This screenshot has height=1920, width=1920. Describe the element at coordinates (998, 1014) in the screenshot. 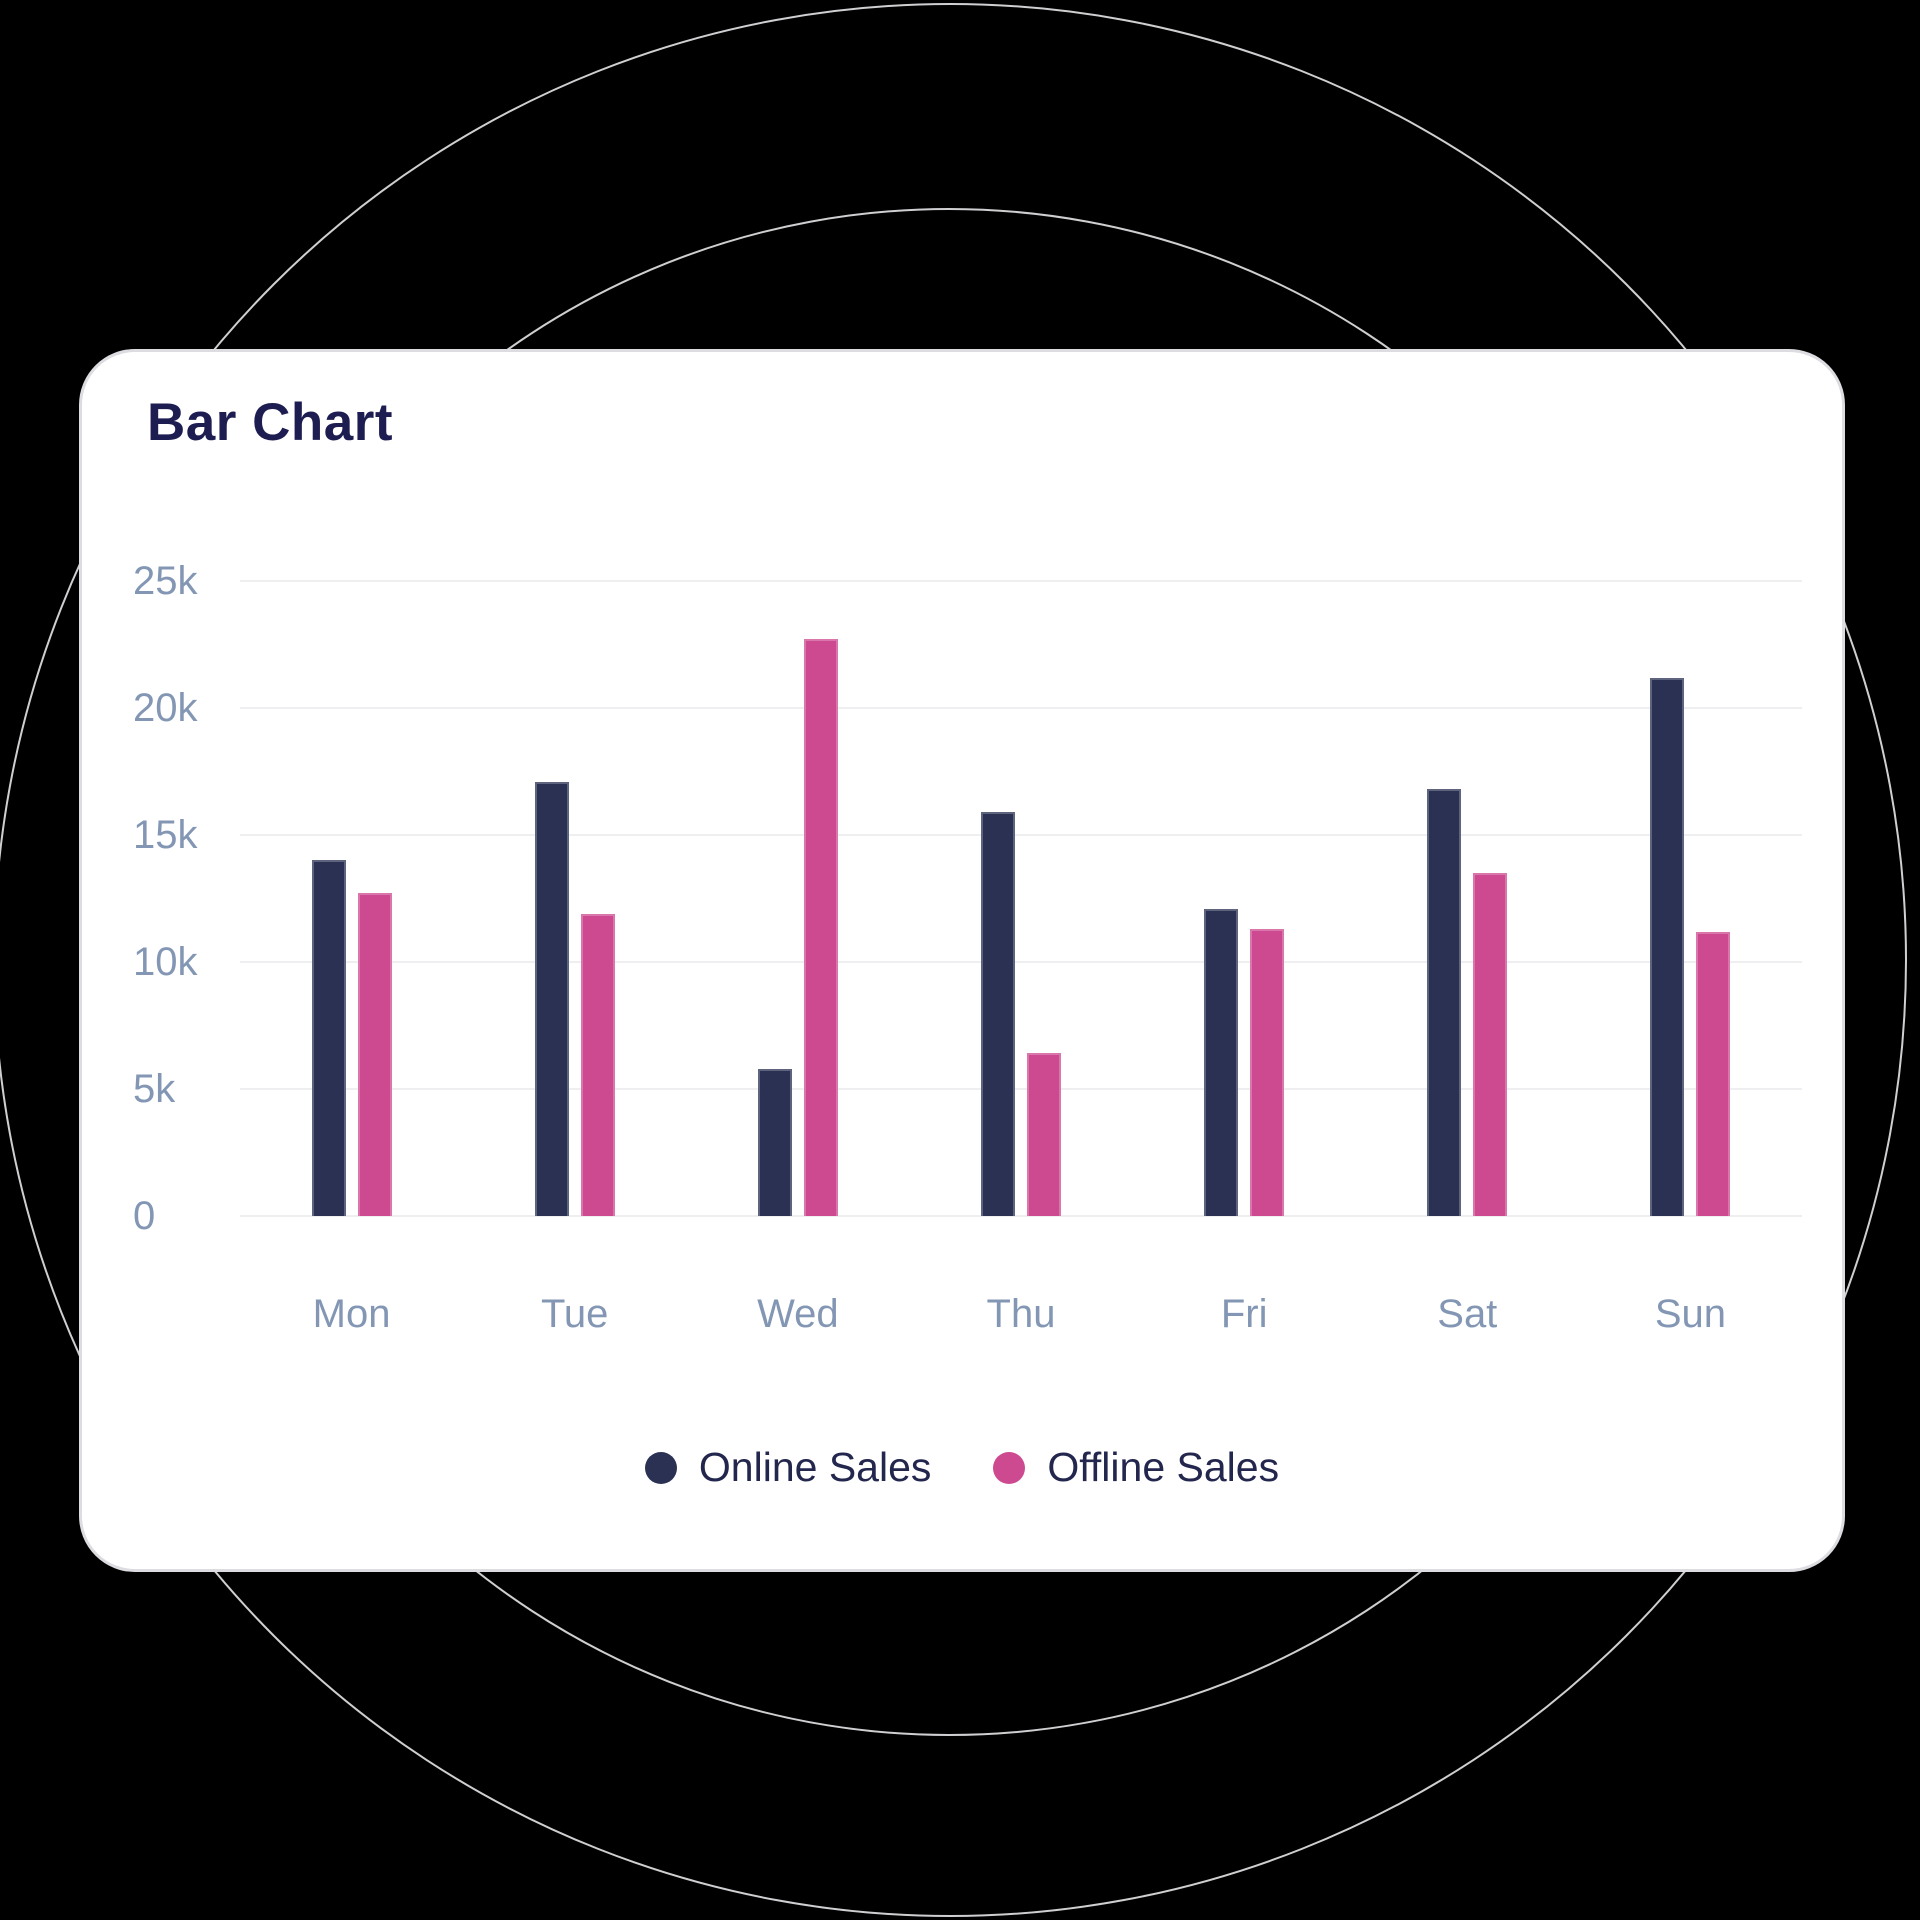

I see `bar-thu-online-sales` at that location.